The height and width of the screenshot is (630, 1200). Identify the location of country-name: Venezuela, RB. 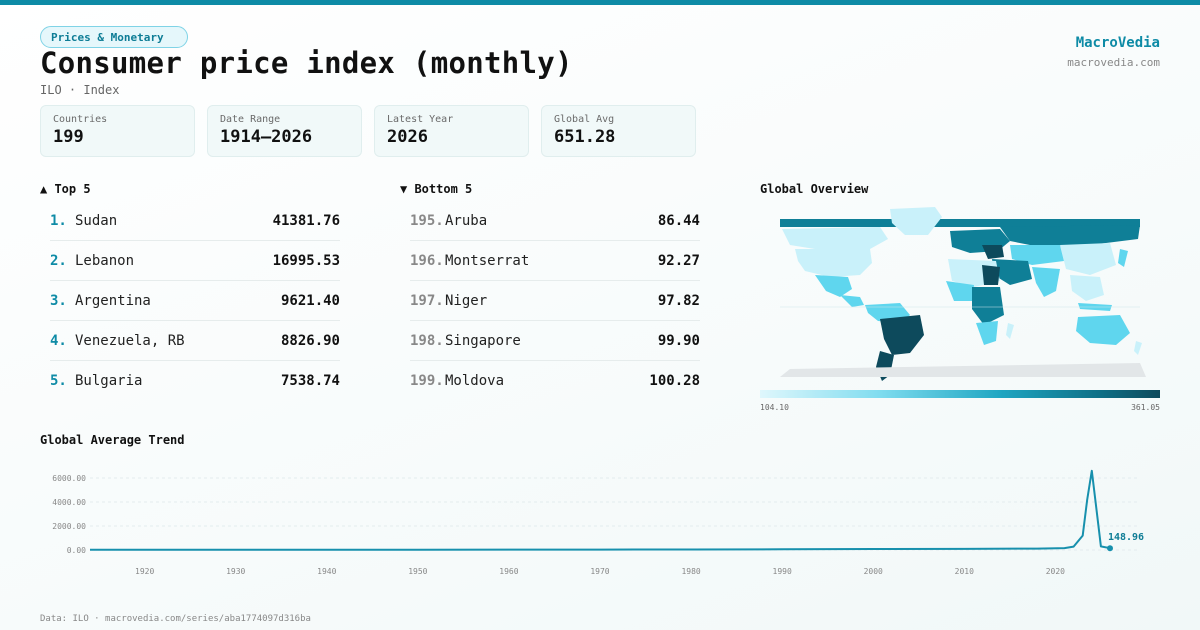
(130, 340).